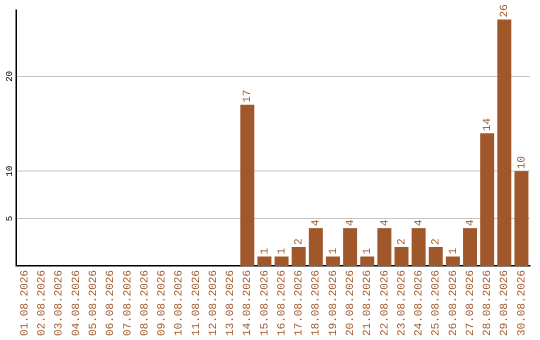 The width and height of the screenshot is (540, 340). I want to click on x-tick-label: 07.08.2026, so click(128, 303).